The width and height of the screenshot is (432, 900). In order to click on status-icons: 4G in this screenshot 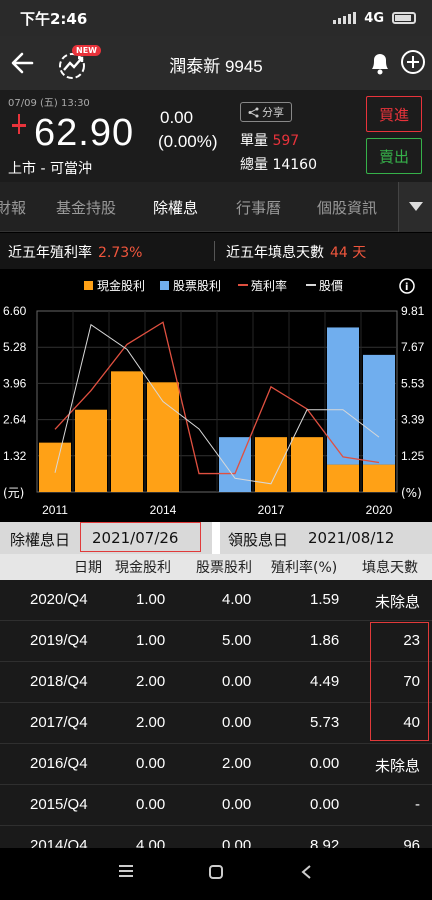, I will do `click(374, 18)`.